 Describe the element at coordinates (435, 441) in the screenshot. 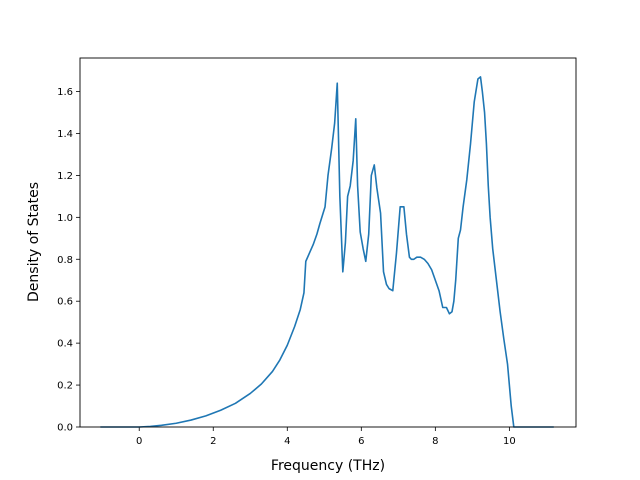

I see `x-tick-label: 8` at that location.